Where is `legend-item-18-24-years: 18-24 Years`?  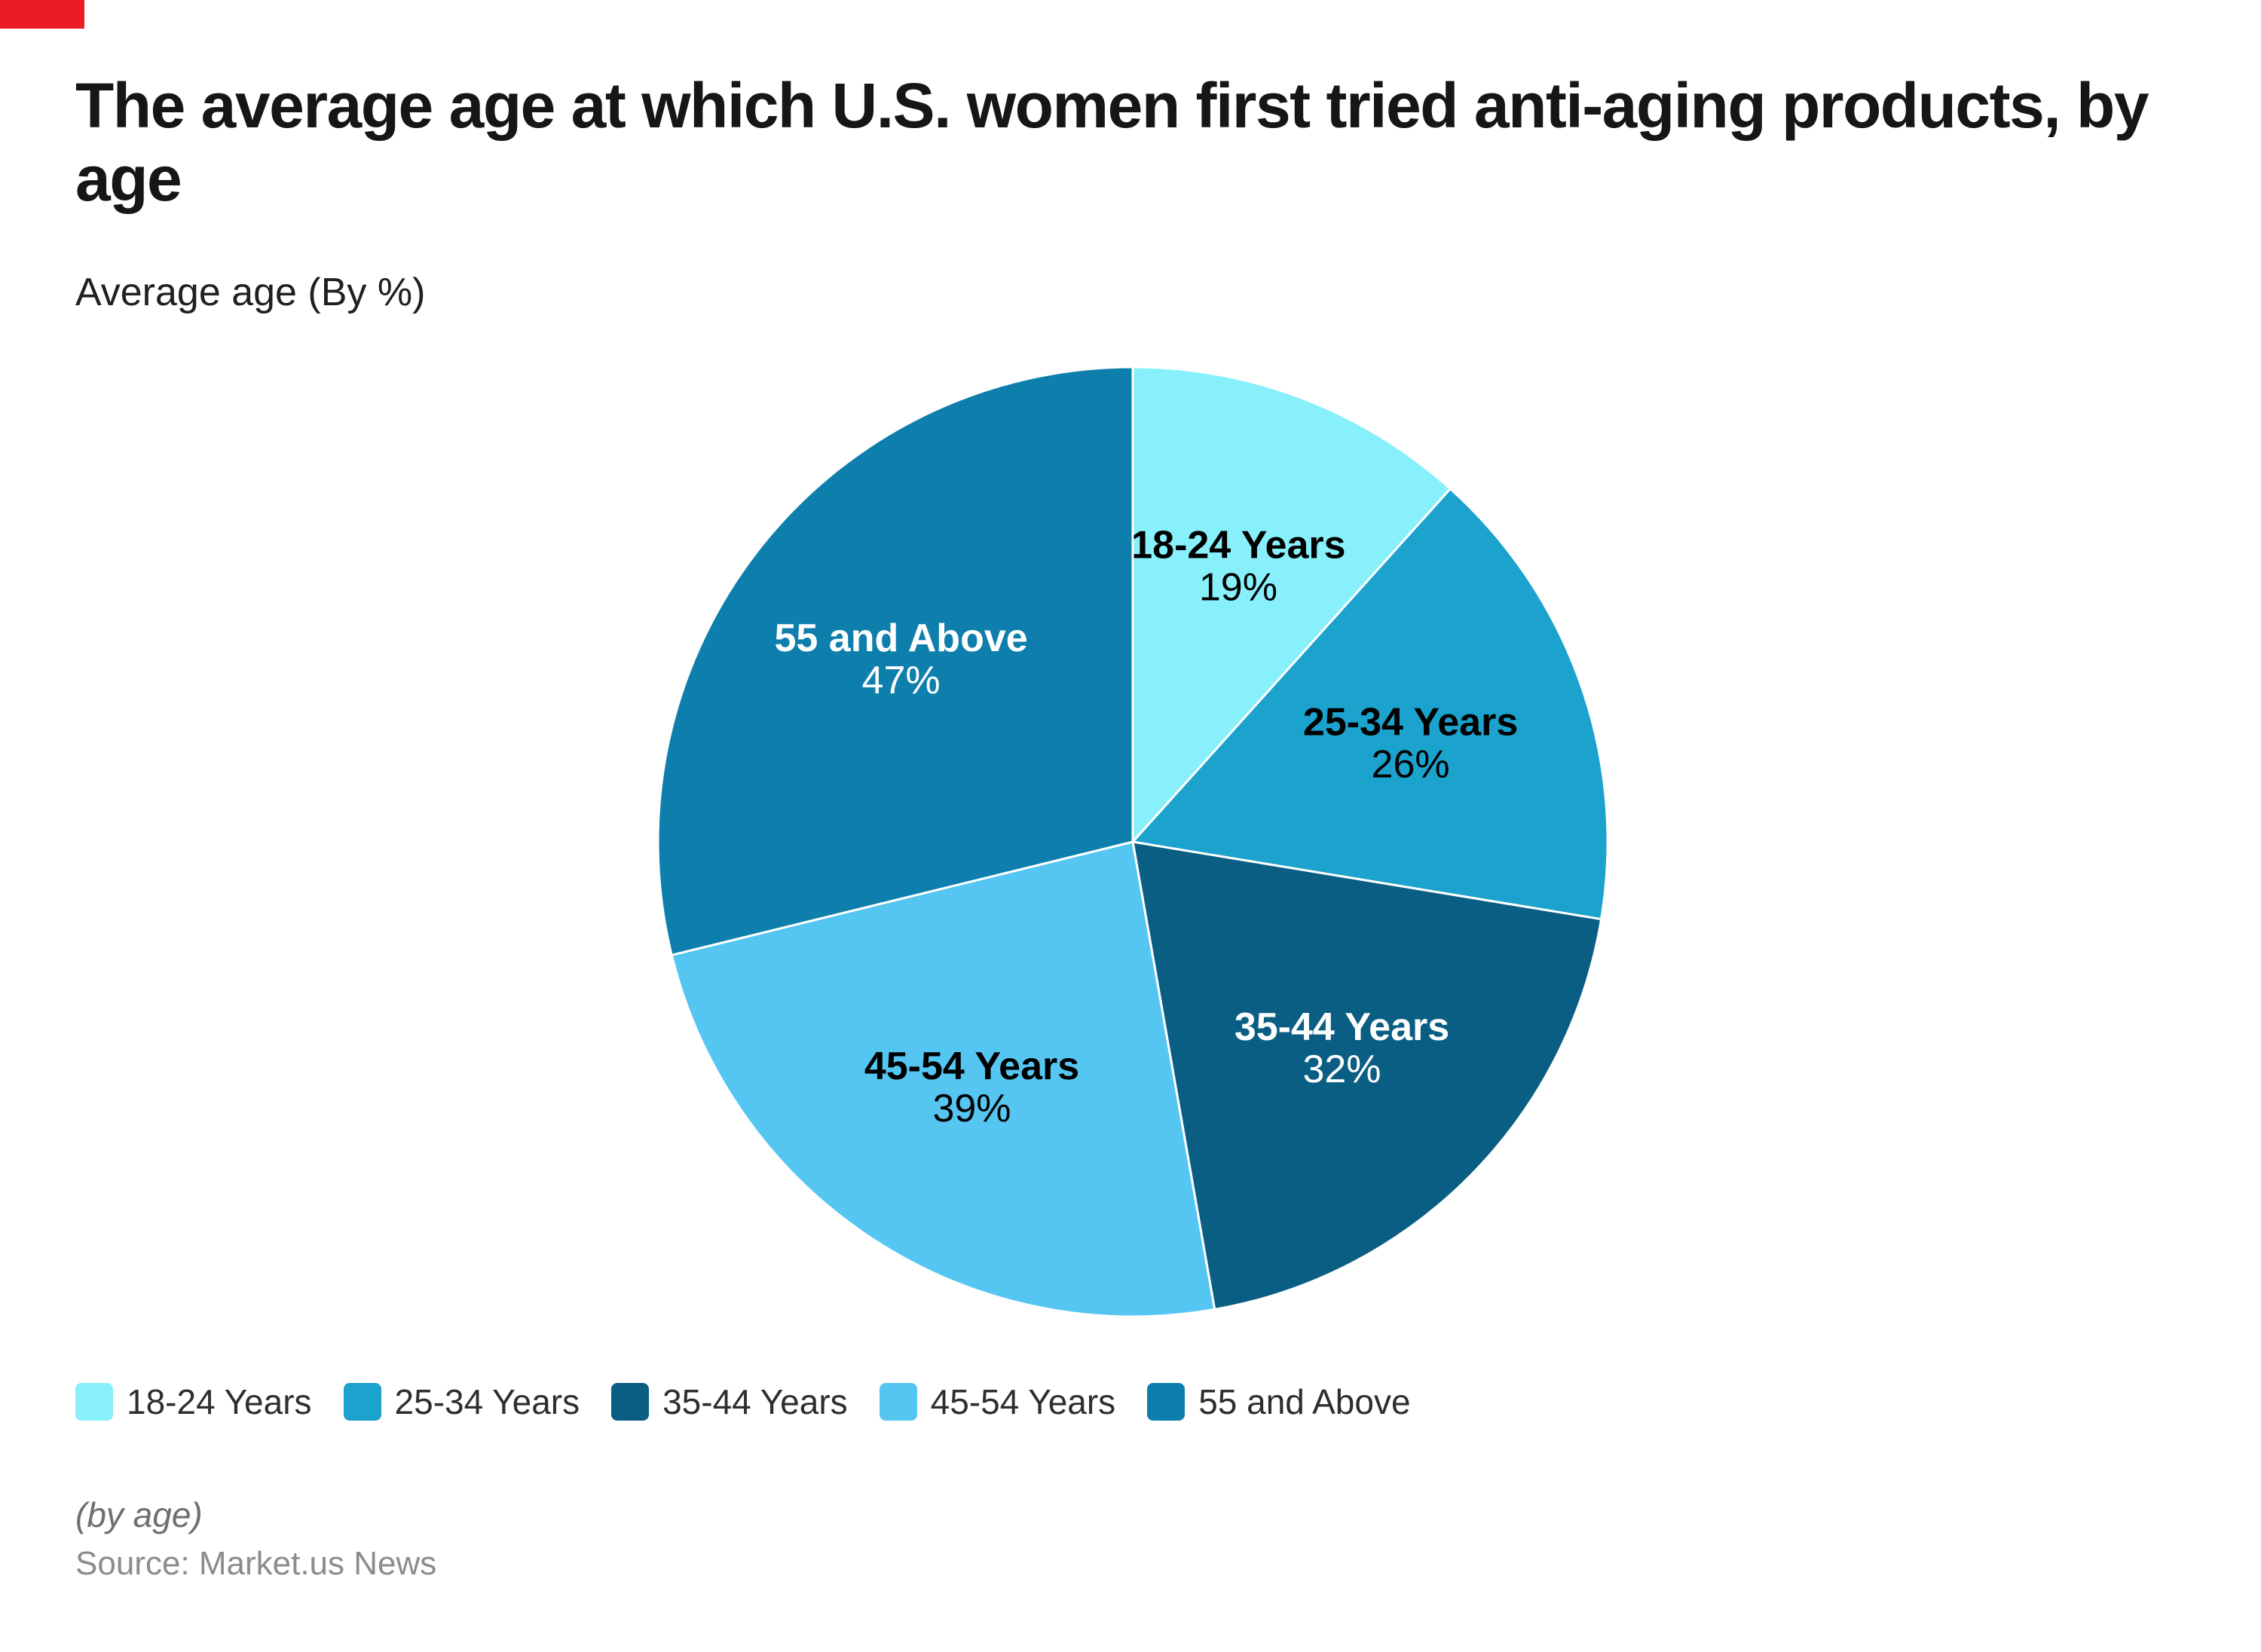
legend-item-18-24-years: 18-24 Years is located at coordinates (193, 1402).